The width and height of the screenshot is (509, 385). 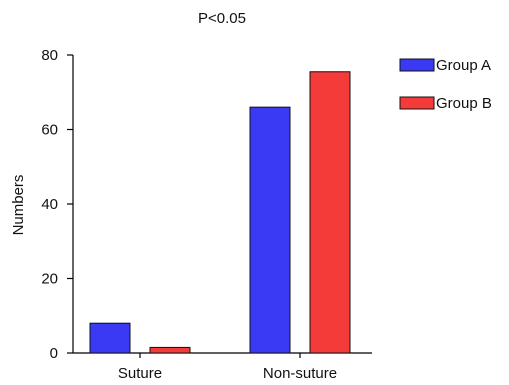 I want to click on bar-group-b-non-suture, so click(x=330, y=212).